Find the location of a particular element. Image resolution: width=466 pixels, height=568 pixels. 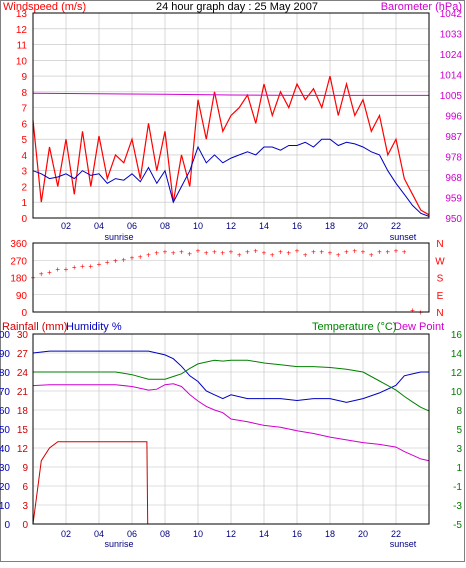

temp-tick-label: -1 is located at coordinates (457, 487).